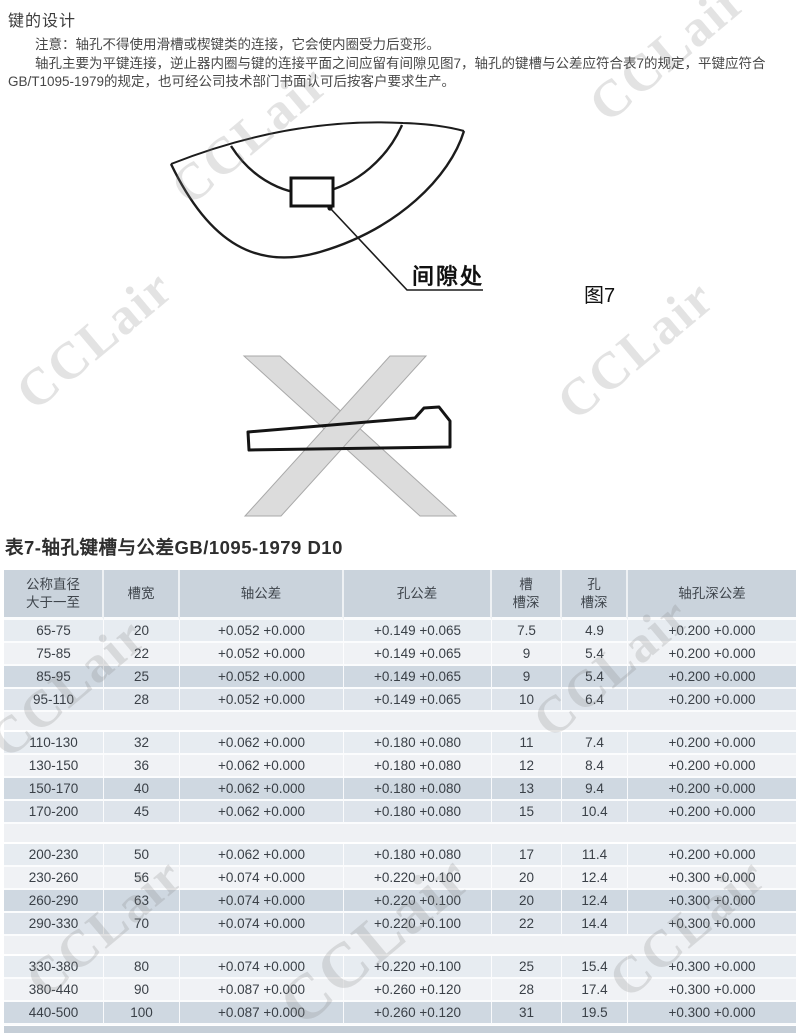 Image resolution: width=800 pixels, height=1033 pixels. Describe the element at coordinates (527, 1013) in the screenshot. I see `table-cell: 31` at that location.